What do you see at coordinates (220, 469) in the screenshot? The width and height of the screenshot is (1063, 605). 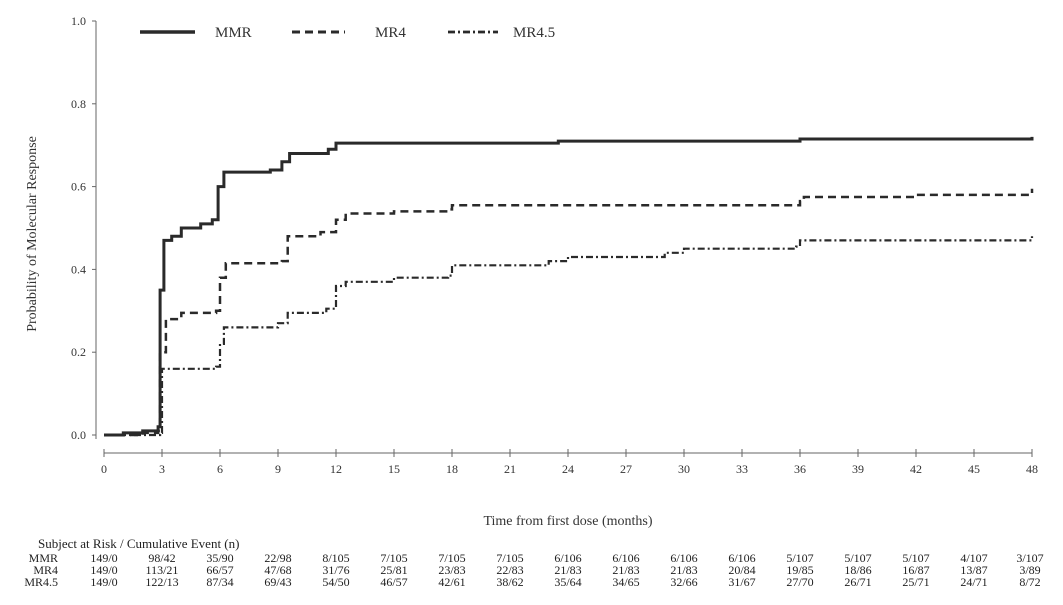 I see `x-tick-label: 6` at bounding box center [220, 469].